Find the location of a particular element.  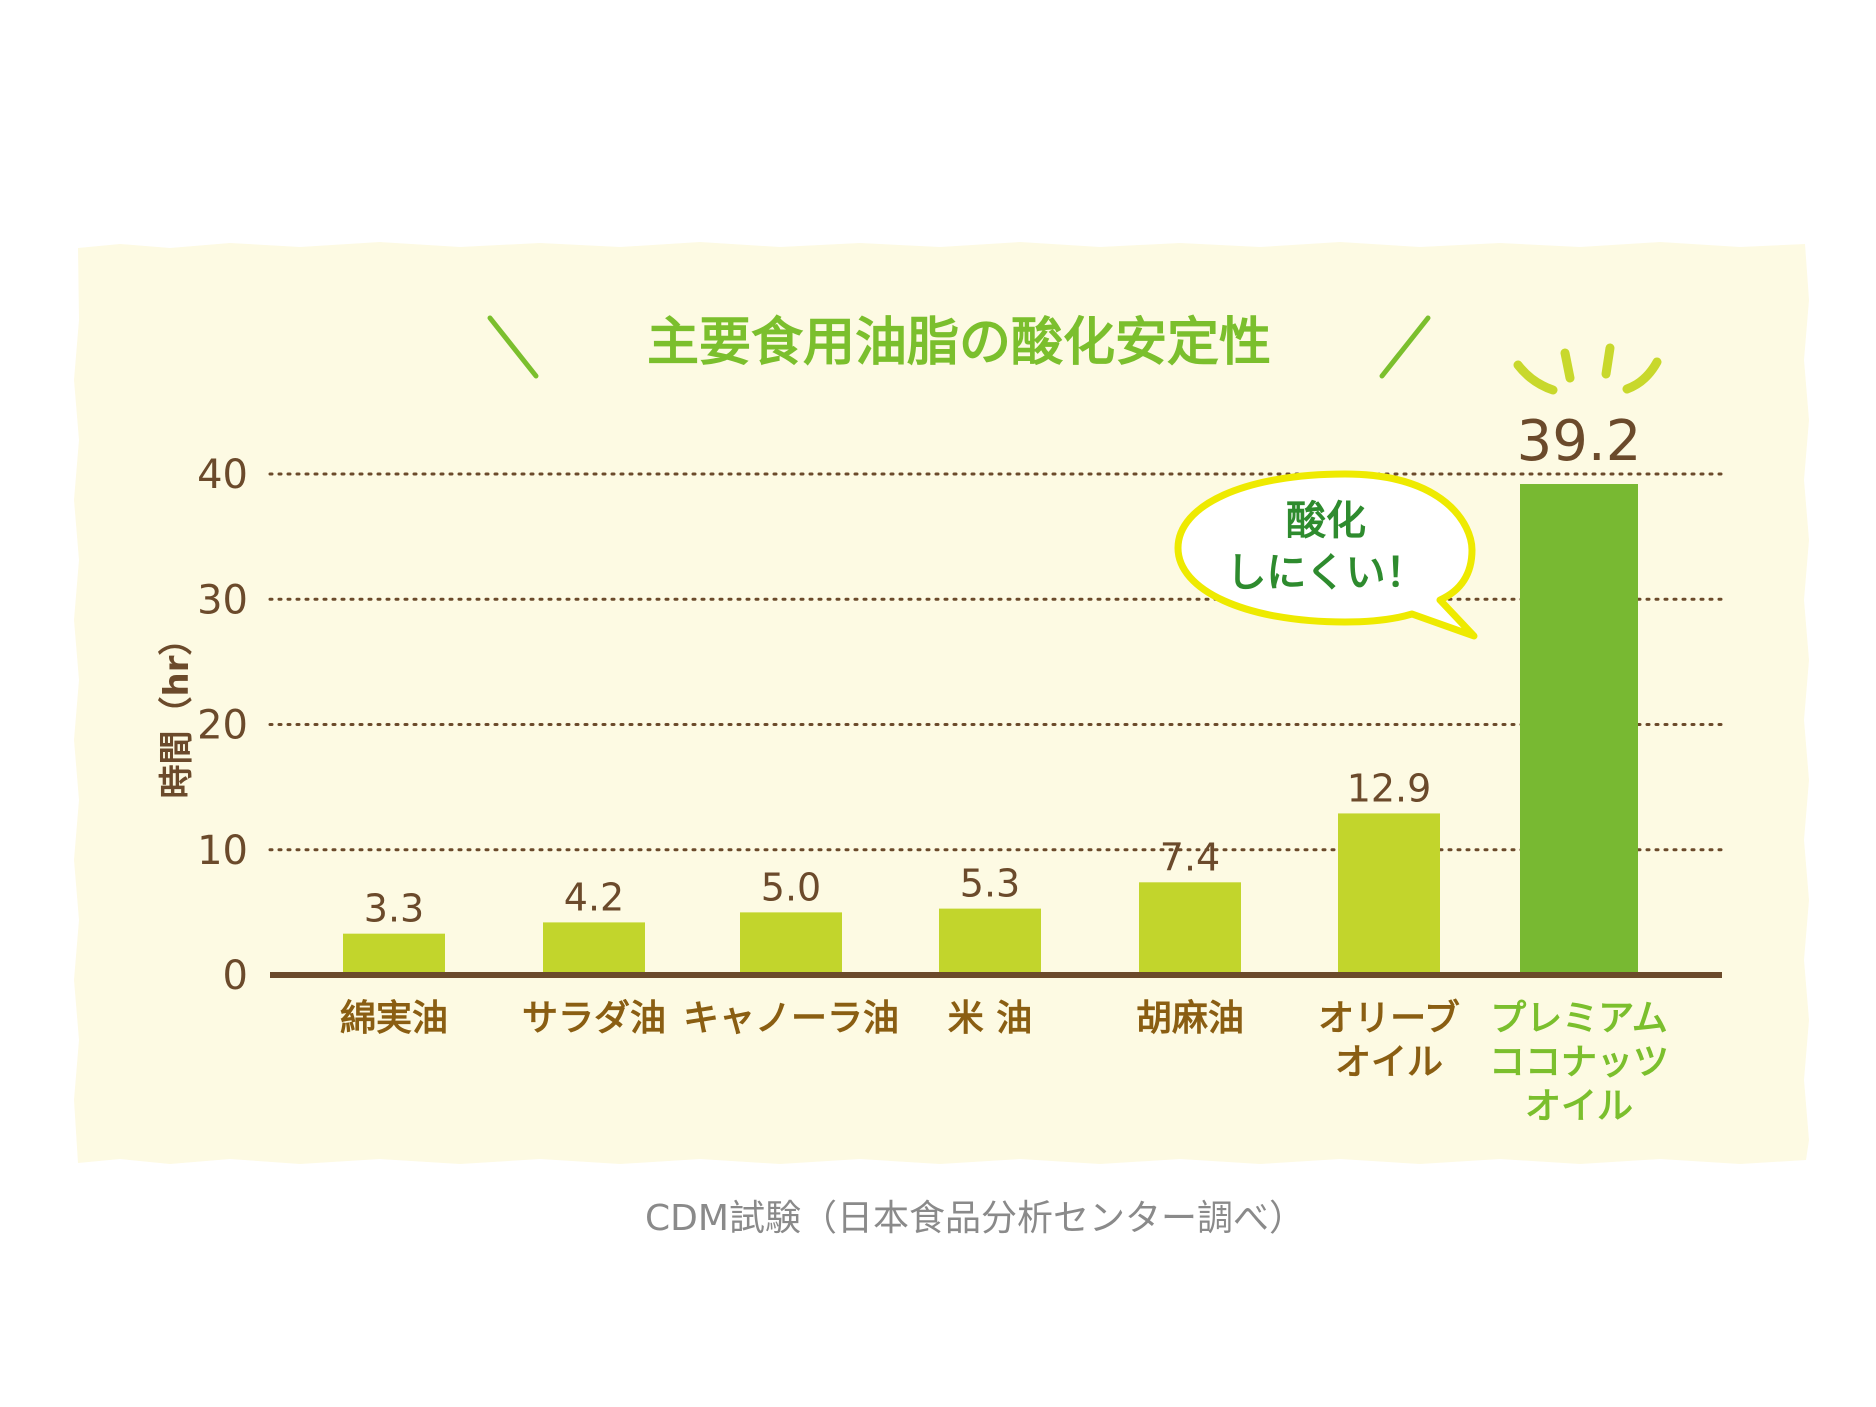

bar-value-label: 5.0 is located at coordinates (791, 887).